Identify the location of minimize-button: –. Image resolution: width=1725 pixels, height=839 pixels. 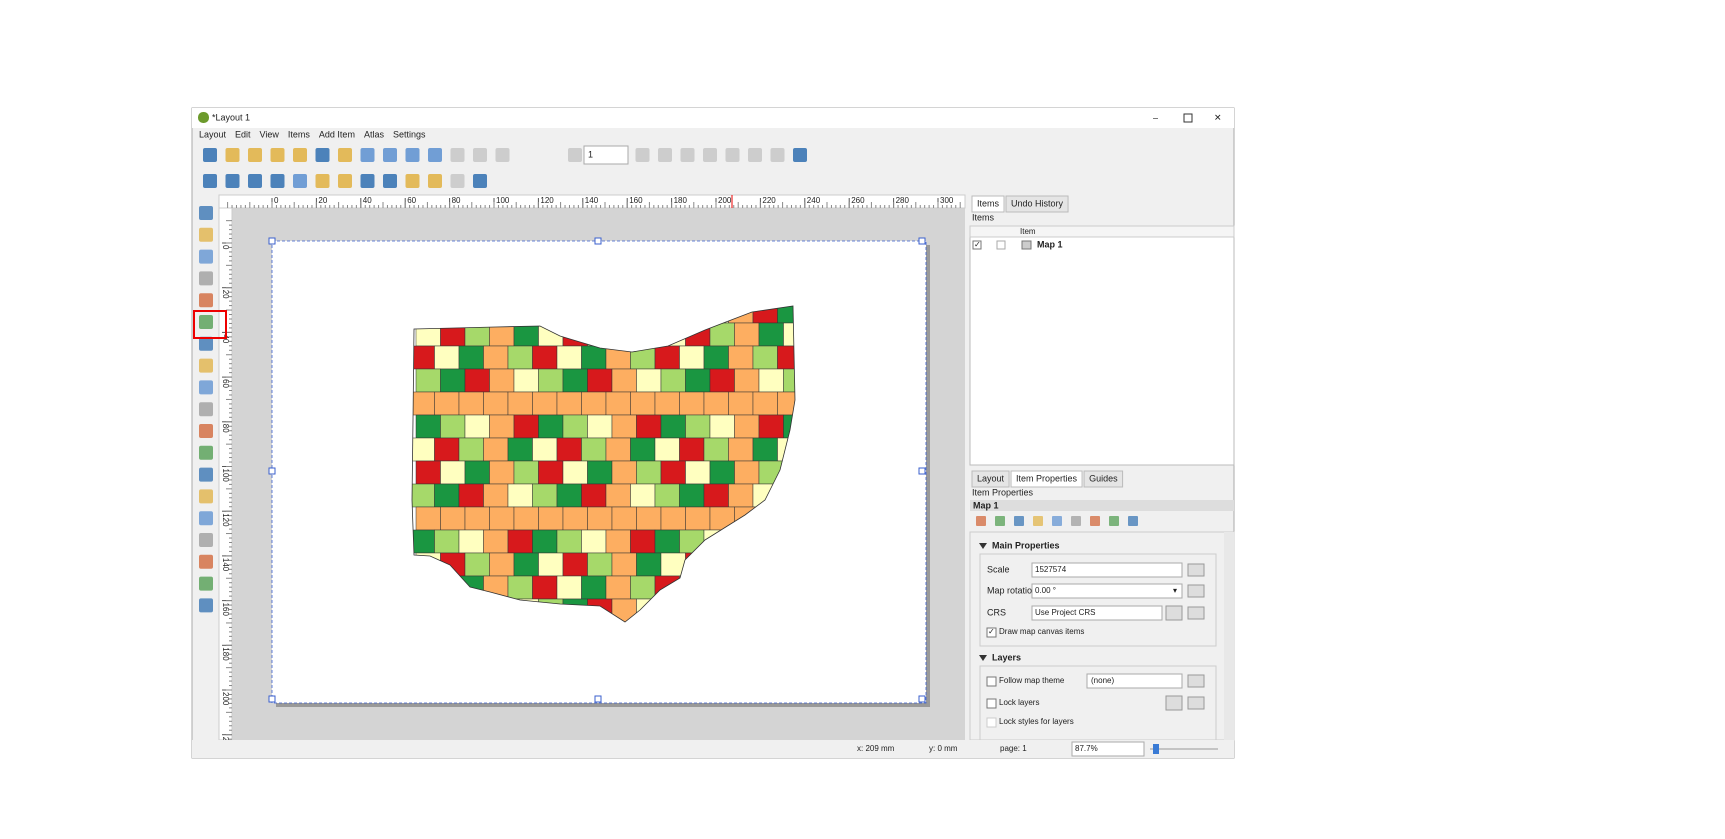
(1155, 117).